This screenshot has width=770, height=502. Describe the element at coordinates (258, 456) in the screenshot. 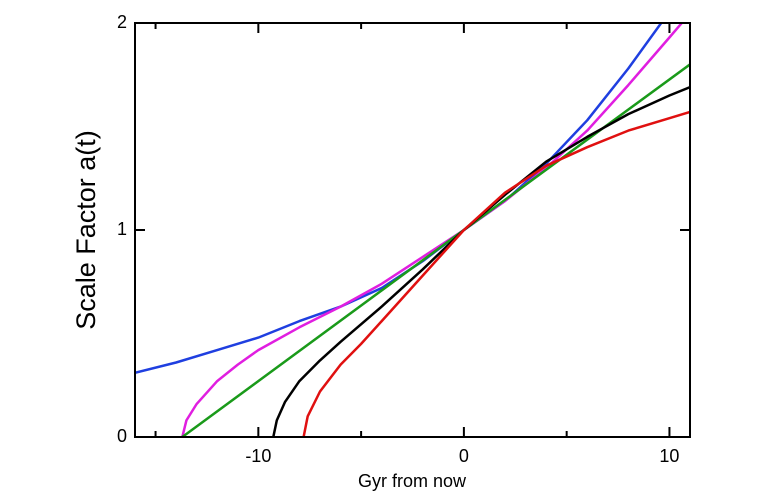

I see `x-tick-label: -10` at that location.